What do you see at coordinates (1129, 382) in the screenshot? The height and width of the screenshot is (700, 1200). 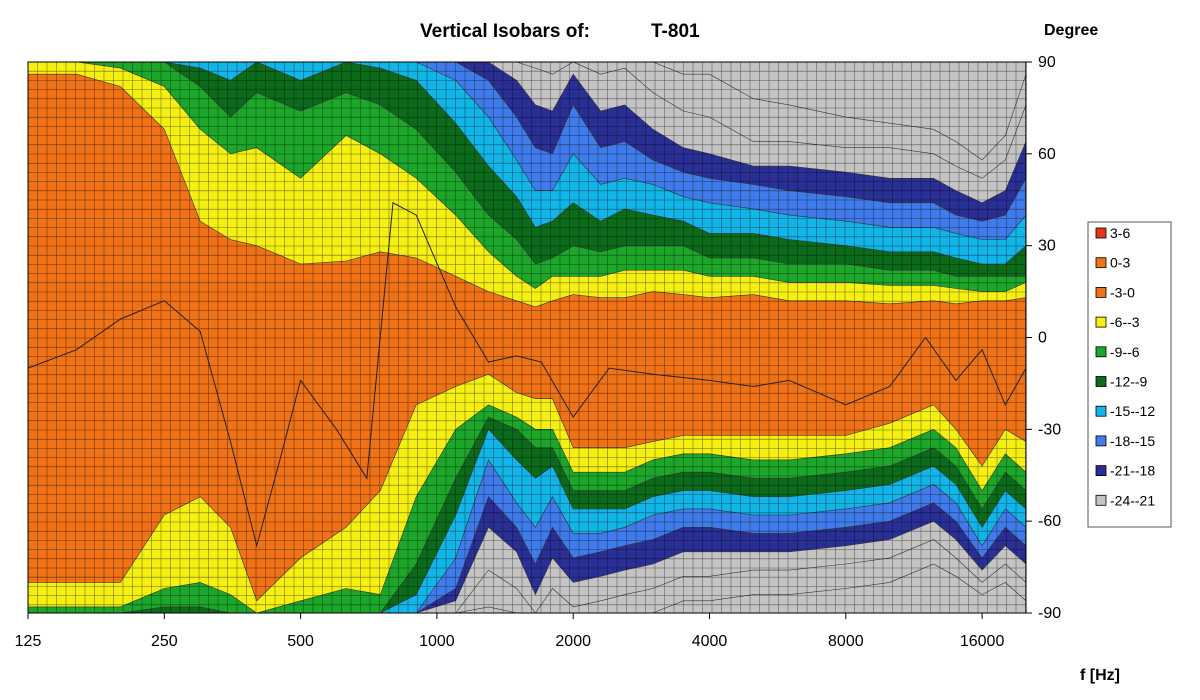 I see `legend-label: -12--9` at bounding box center [1129, 382].